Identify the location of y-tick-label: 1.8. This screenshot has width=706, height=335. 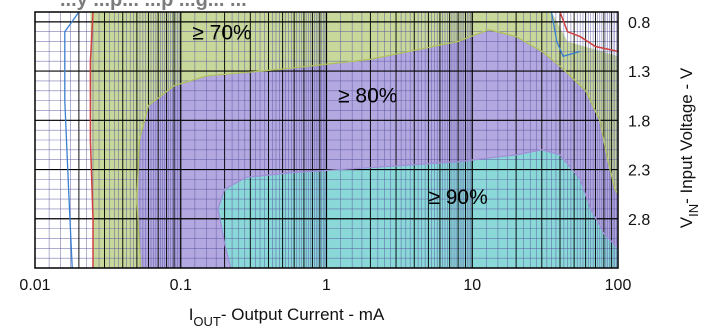
(639, 121).